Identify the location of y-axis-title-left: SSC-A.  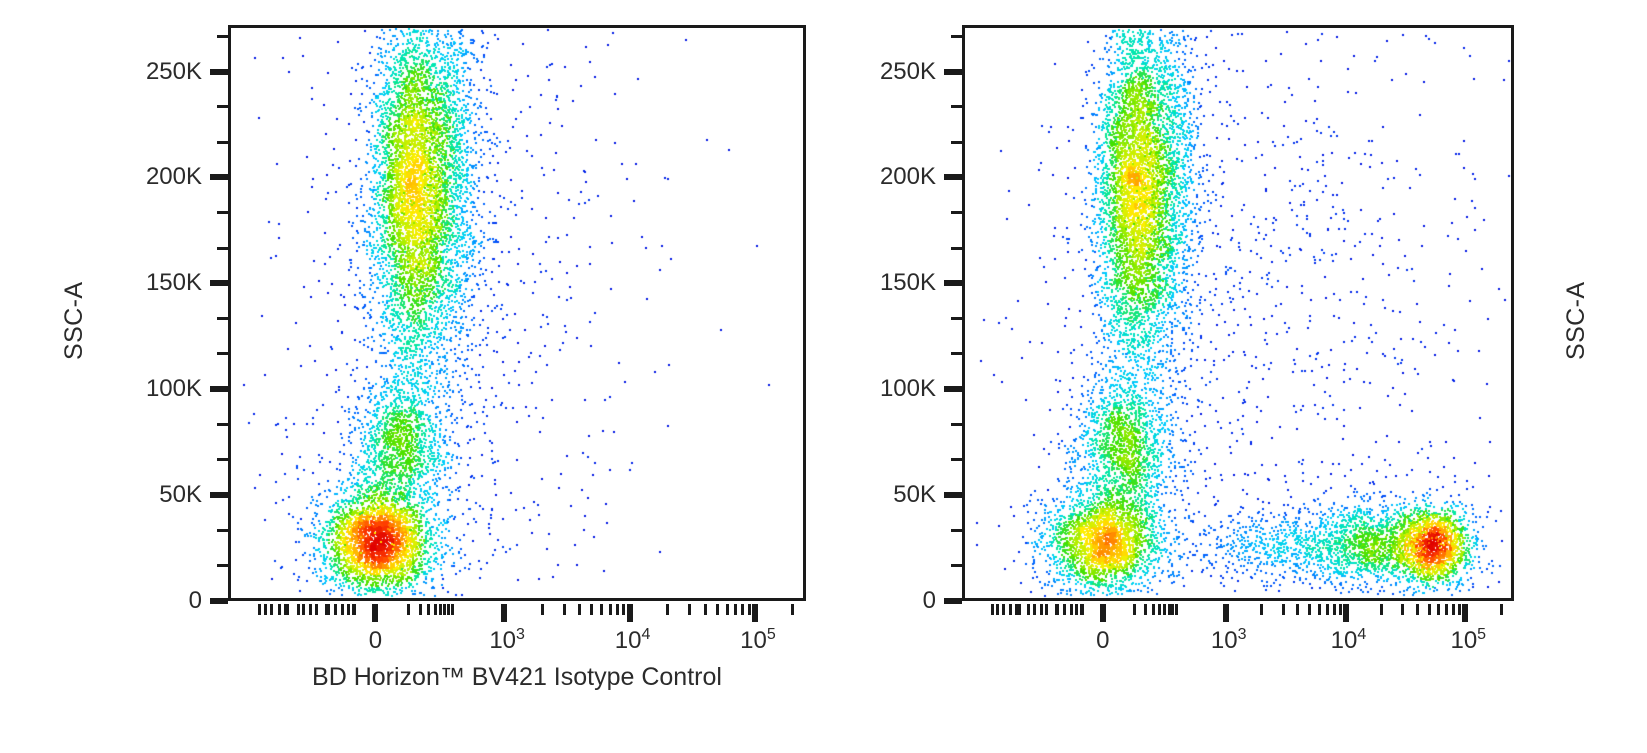
(74, 320).